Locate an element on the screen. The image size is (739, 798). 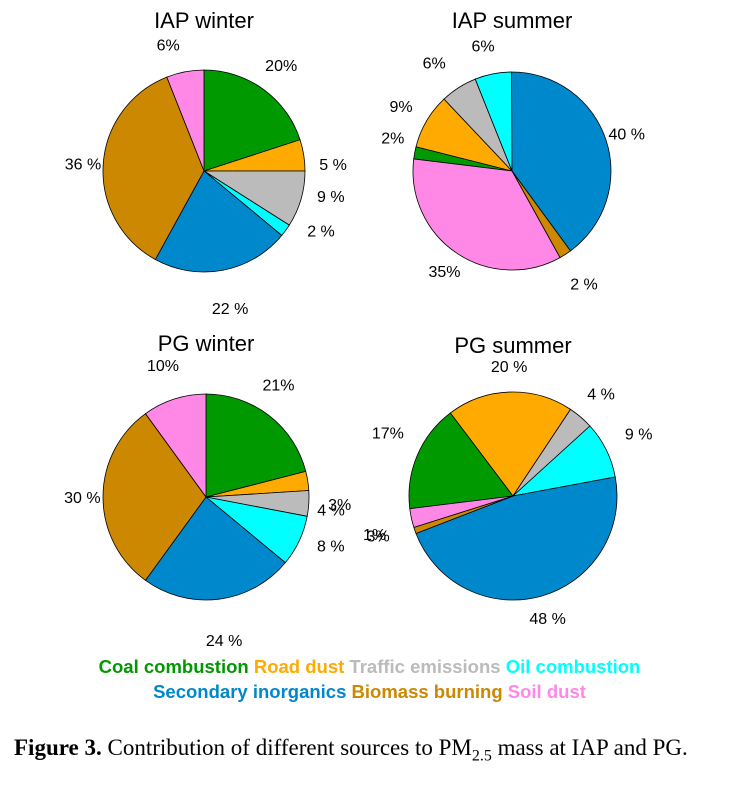
slice-label-road-dust: 3% is located at coordinates (339, 505).